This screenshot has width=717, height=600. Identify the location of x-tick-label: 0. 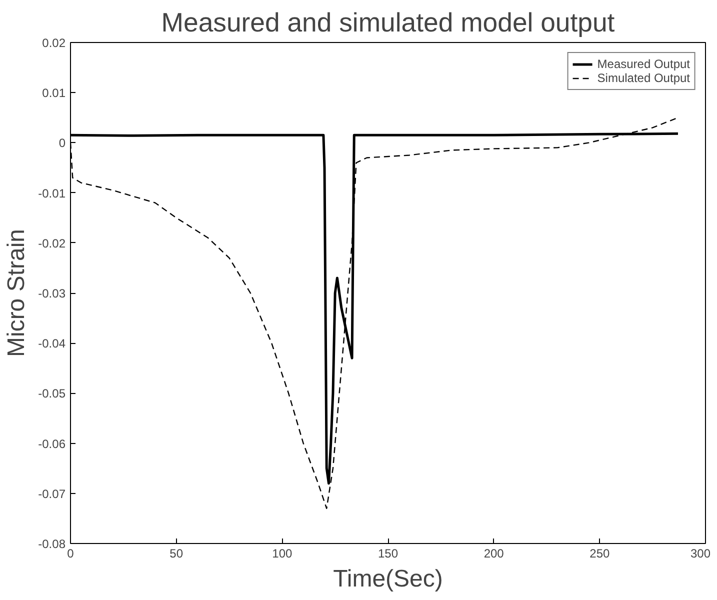
(70, 553).